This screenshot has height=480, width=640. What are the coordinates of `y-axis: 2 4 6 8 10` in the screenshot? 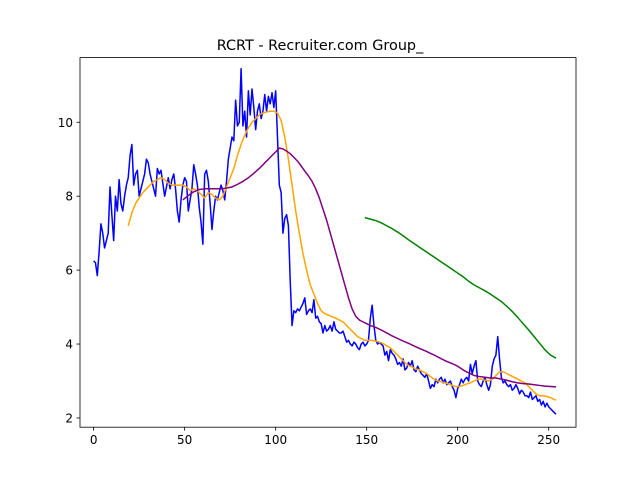 It's located at (69, 270).